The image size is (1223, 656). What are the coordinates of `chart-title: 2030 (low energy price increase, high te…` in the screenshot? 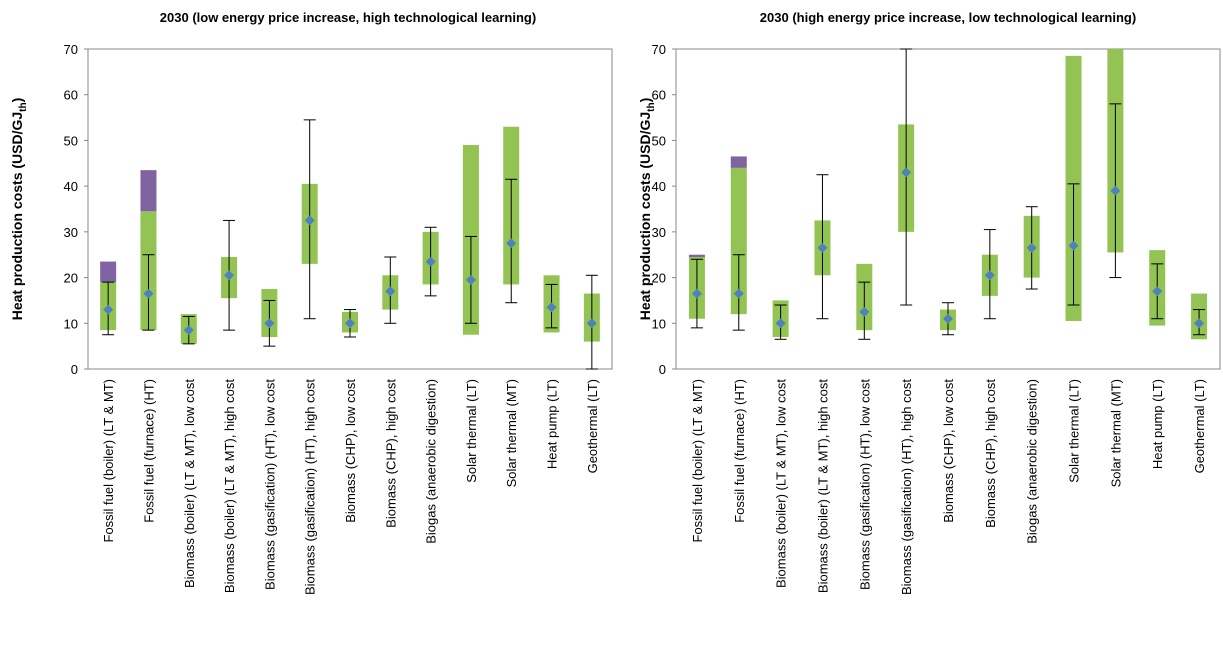 It's located at (348, 17).